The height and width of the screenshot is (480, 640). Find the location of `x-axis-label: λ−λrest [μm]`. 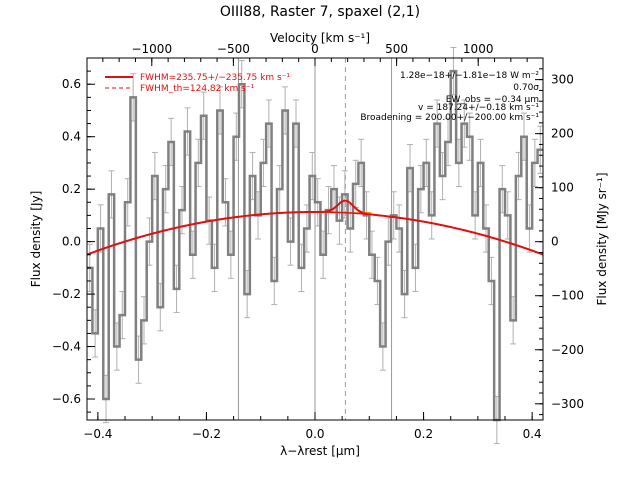

x-axis-label: λ−λrest [μm] is located at coordinates (320, 451).